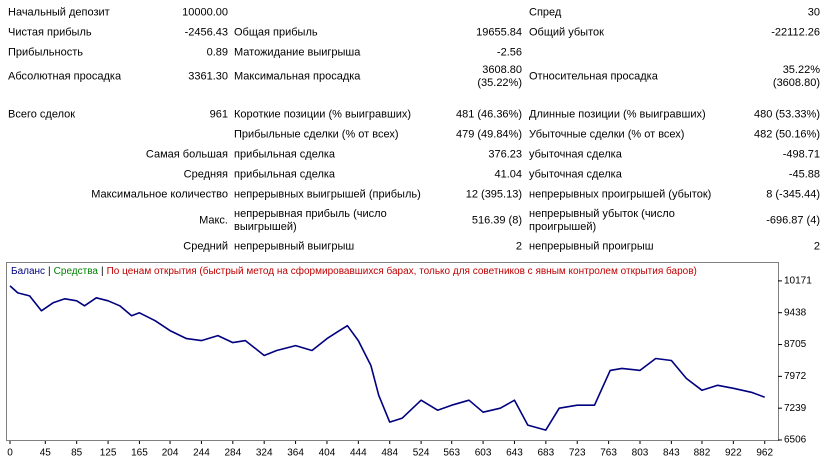 This screenshot has width=838, height=463. What do you see at coordinates (389, 453) in the screenshot?
I see `x-tick-label: 484` at bounding box center [389, 453].